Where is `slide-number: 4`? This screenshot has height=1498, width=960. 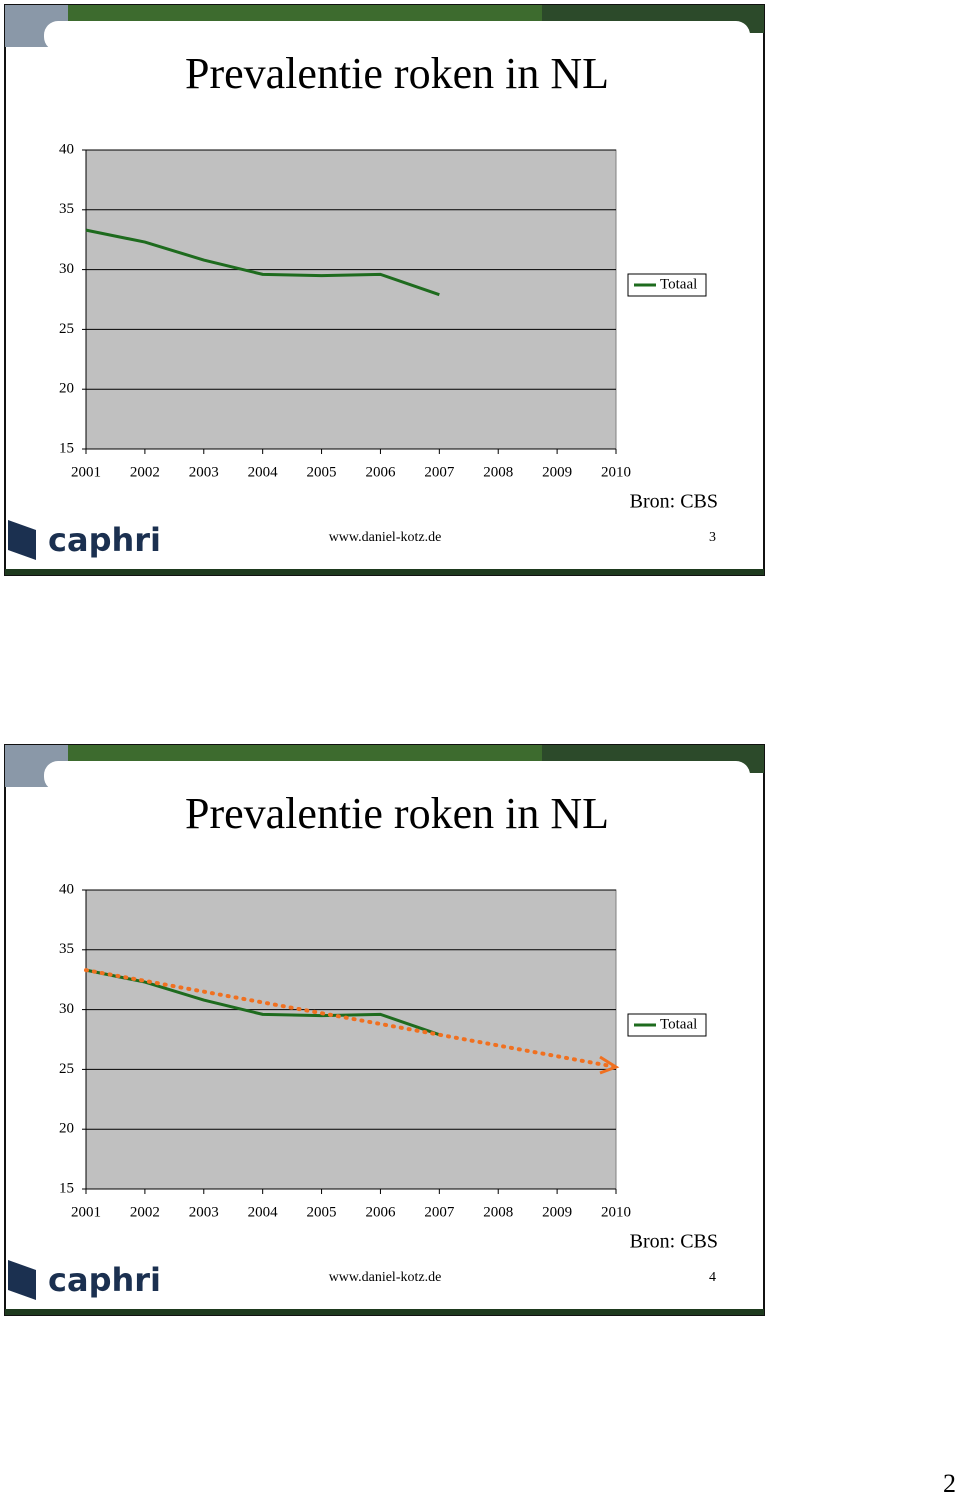
slide-number: 4 is located at coordinates (712, 1277).